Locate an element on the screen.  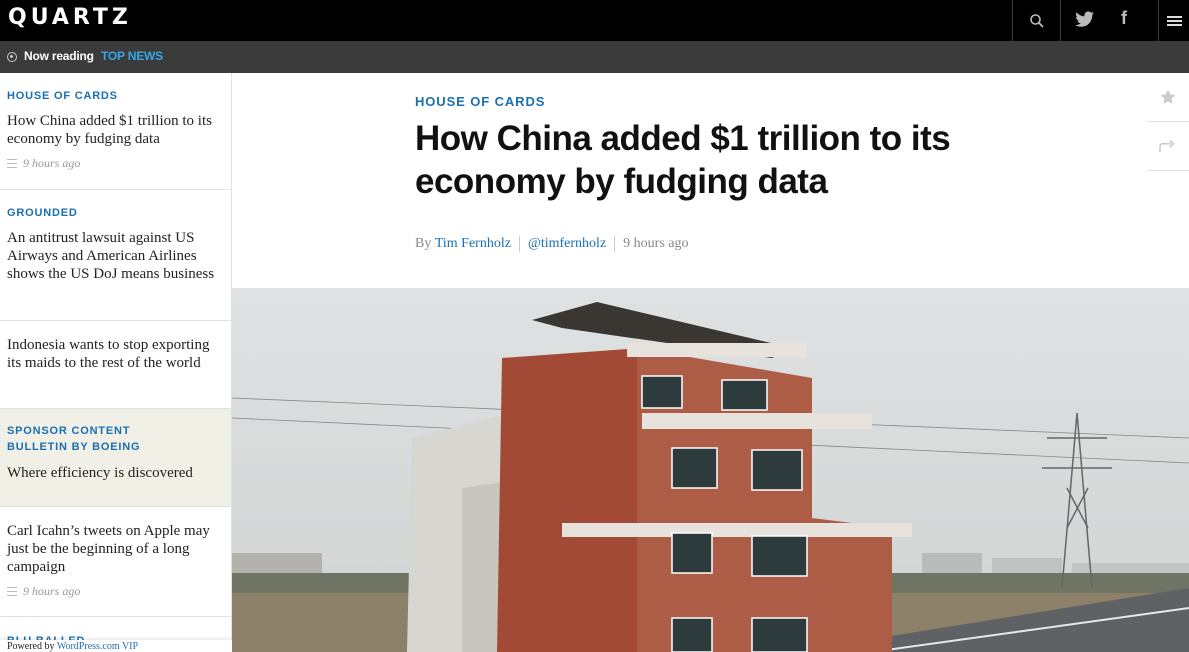
top-bar: QUARTZ f is located at coordinates (594, 20).